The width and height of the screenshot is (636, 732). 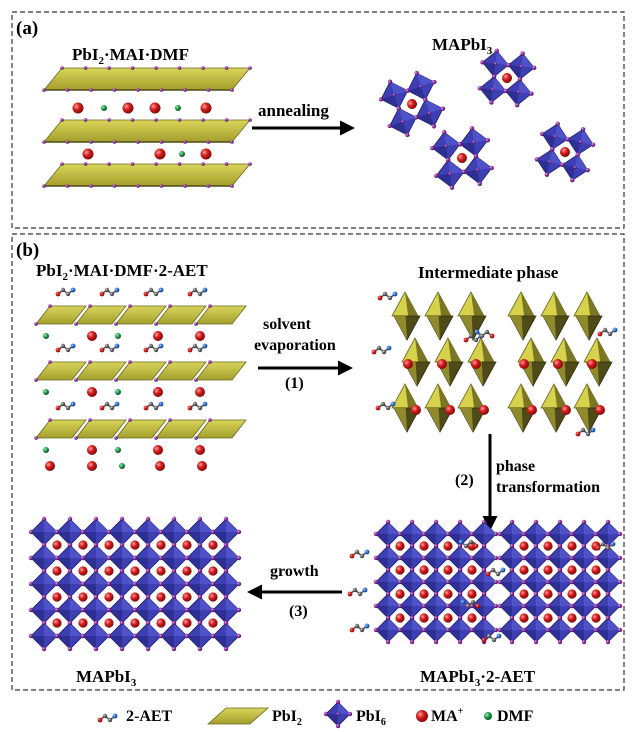 What do you see at coordinates (488, 716) in the screenshot?
I see `legend-dmf-icon` at bounding box center [488, 716].